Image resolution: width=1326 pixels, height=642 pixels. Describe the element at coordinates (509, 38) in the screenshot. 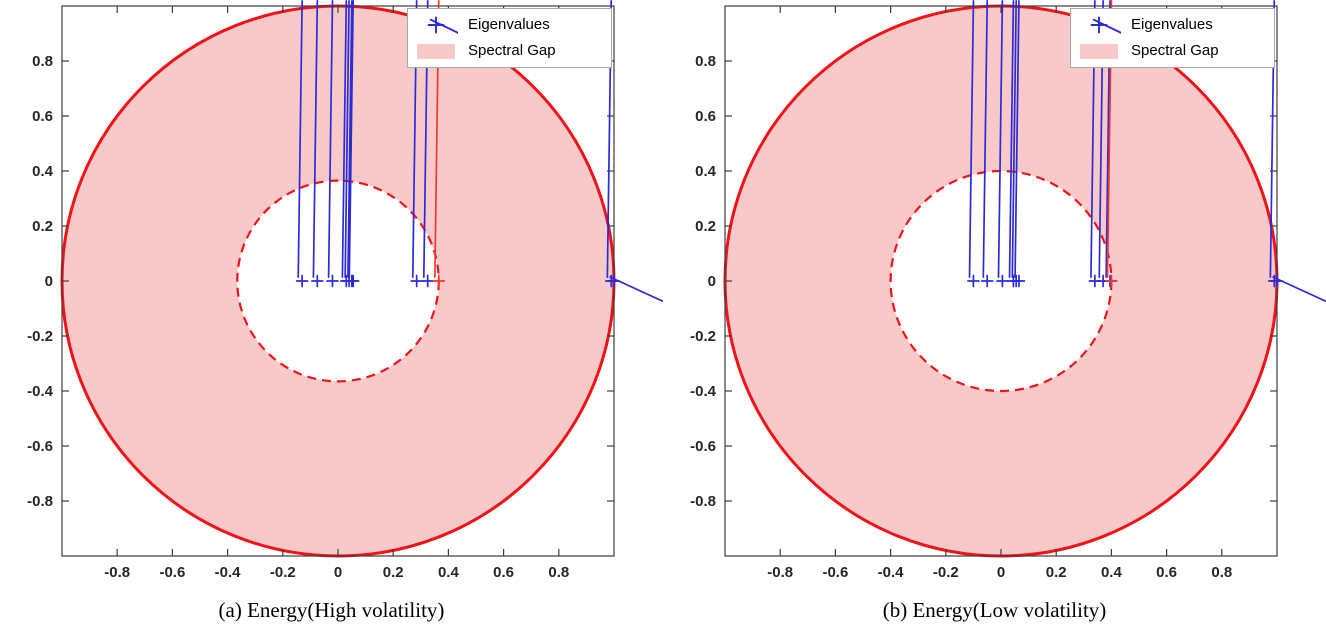

I see `legend-a: Eigenvalues Spectral Gap` at that location.